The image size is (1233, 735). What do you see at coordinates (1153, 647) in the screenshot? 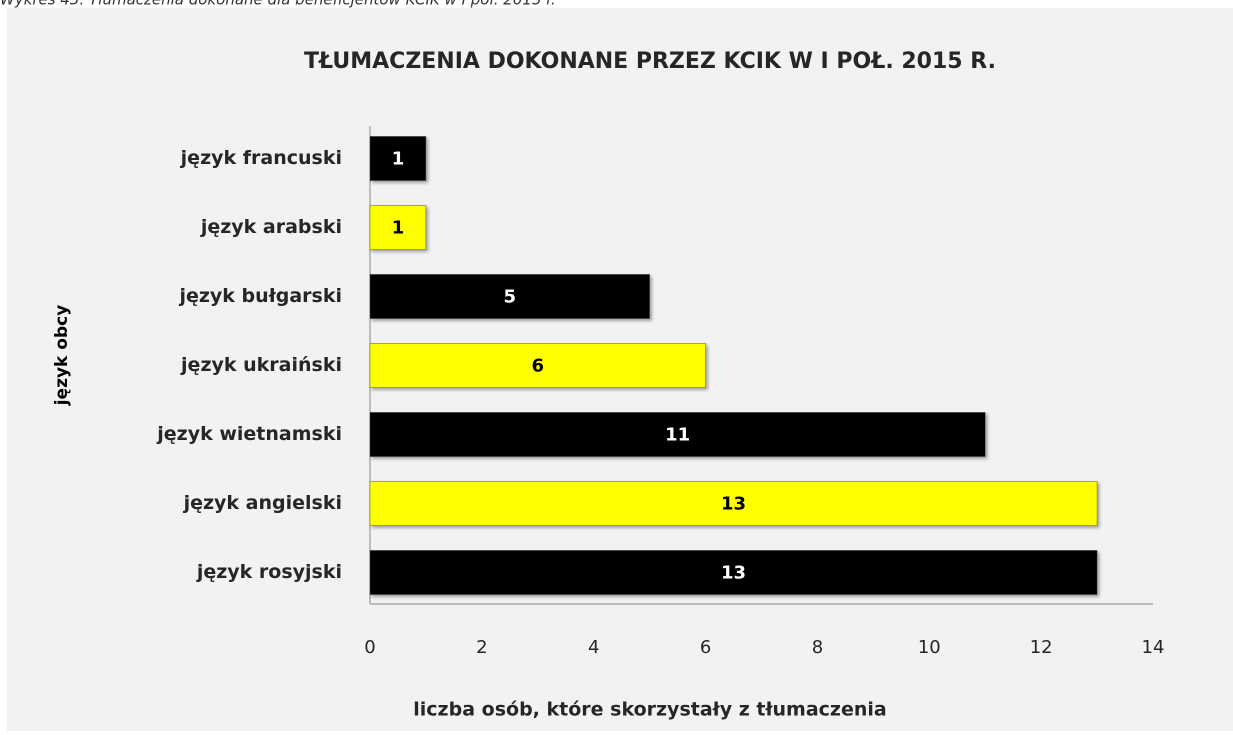
I see `x-tick-label: 14` at bounding box center [1153, 647].